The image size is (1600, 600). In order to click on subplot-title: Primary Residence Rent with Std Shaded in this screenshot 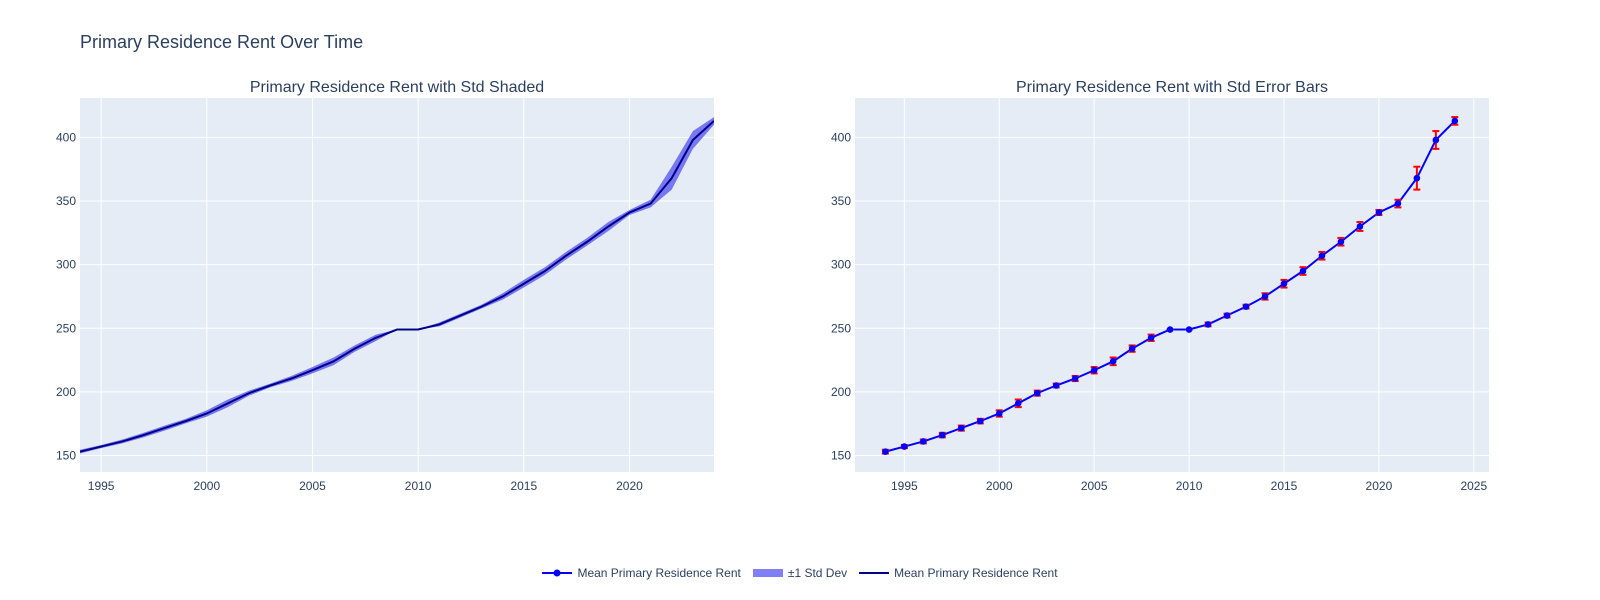, I will do `click(397, 87)`.